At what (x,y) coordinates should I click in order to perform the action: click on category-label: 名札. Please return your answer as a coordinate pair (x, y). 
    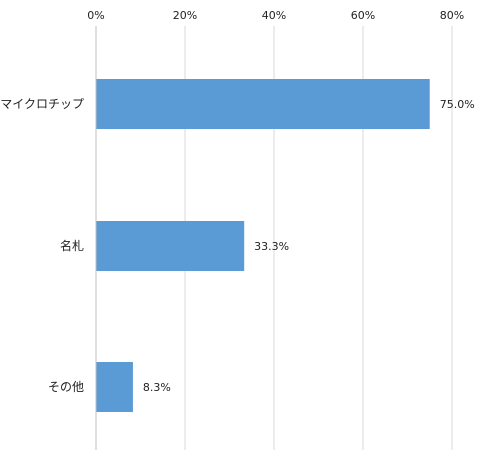
    Looking at the image, I should click on (72, 245).